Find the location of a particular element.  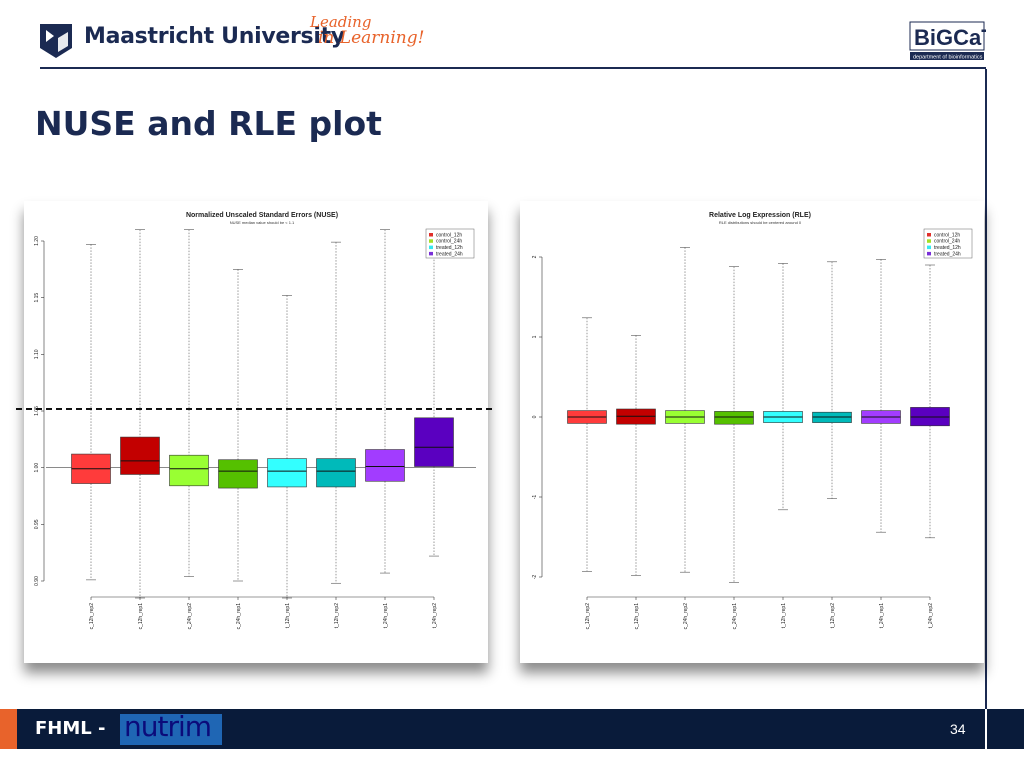

nuse-x-tick-label: c_12h_rep2 is located at coordinates (92, 616).